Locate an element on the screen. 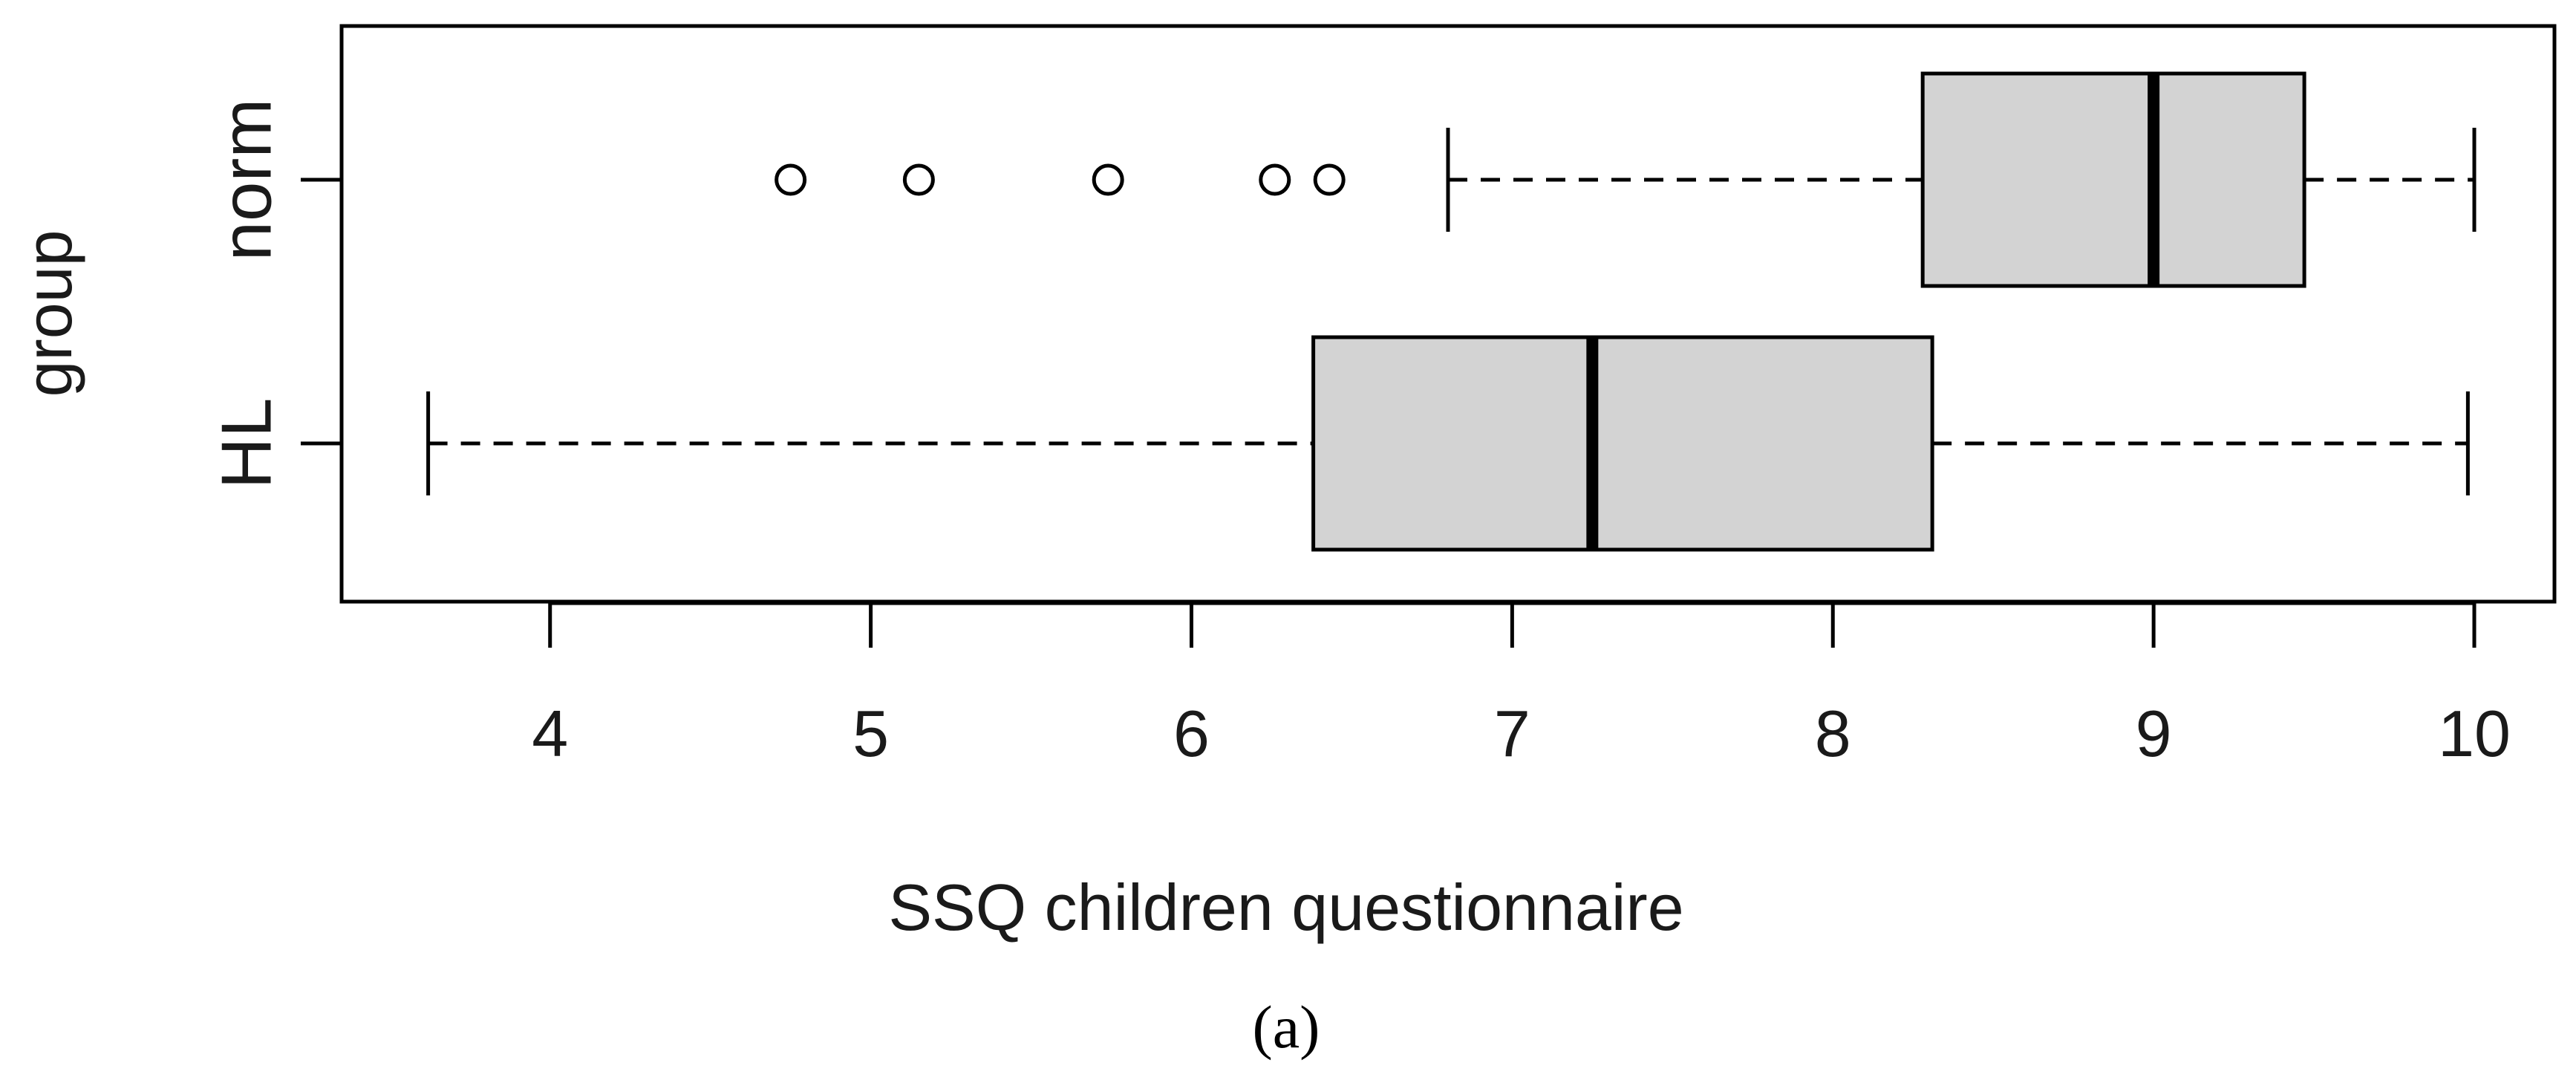 This screenshot has height=1077, width=2576. x-tick-label: 7 is located at coordinates (1512, 733).